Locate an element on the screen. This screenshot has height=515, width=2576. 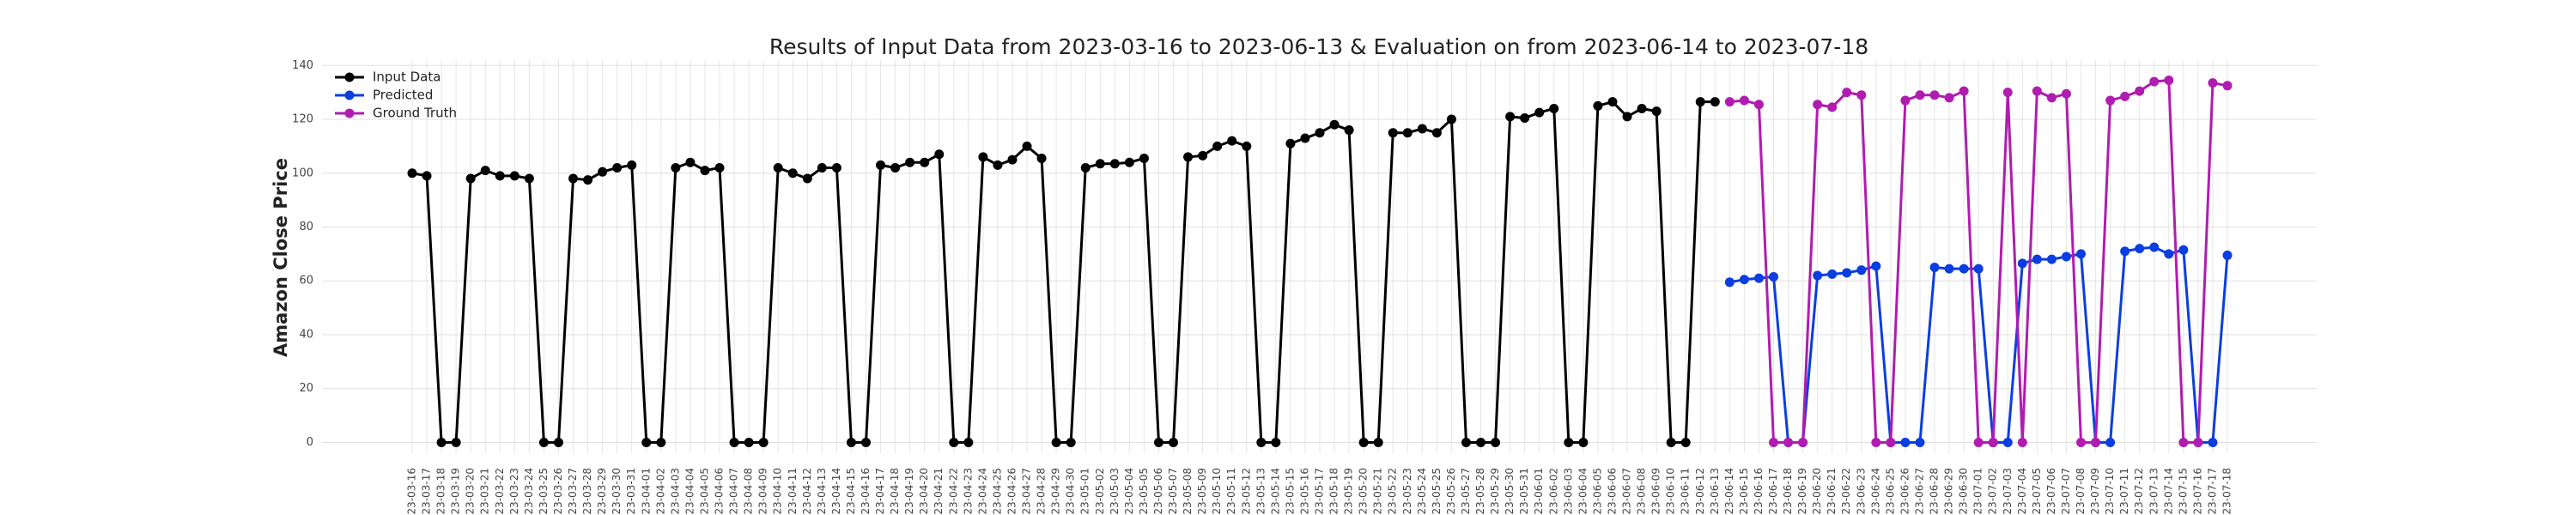
x-tick-label: 2023-07-03 is located at coordinates (2008, 491).